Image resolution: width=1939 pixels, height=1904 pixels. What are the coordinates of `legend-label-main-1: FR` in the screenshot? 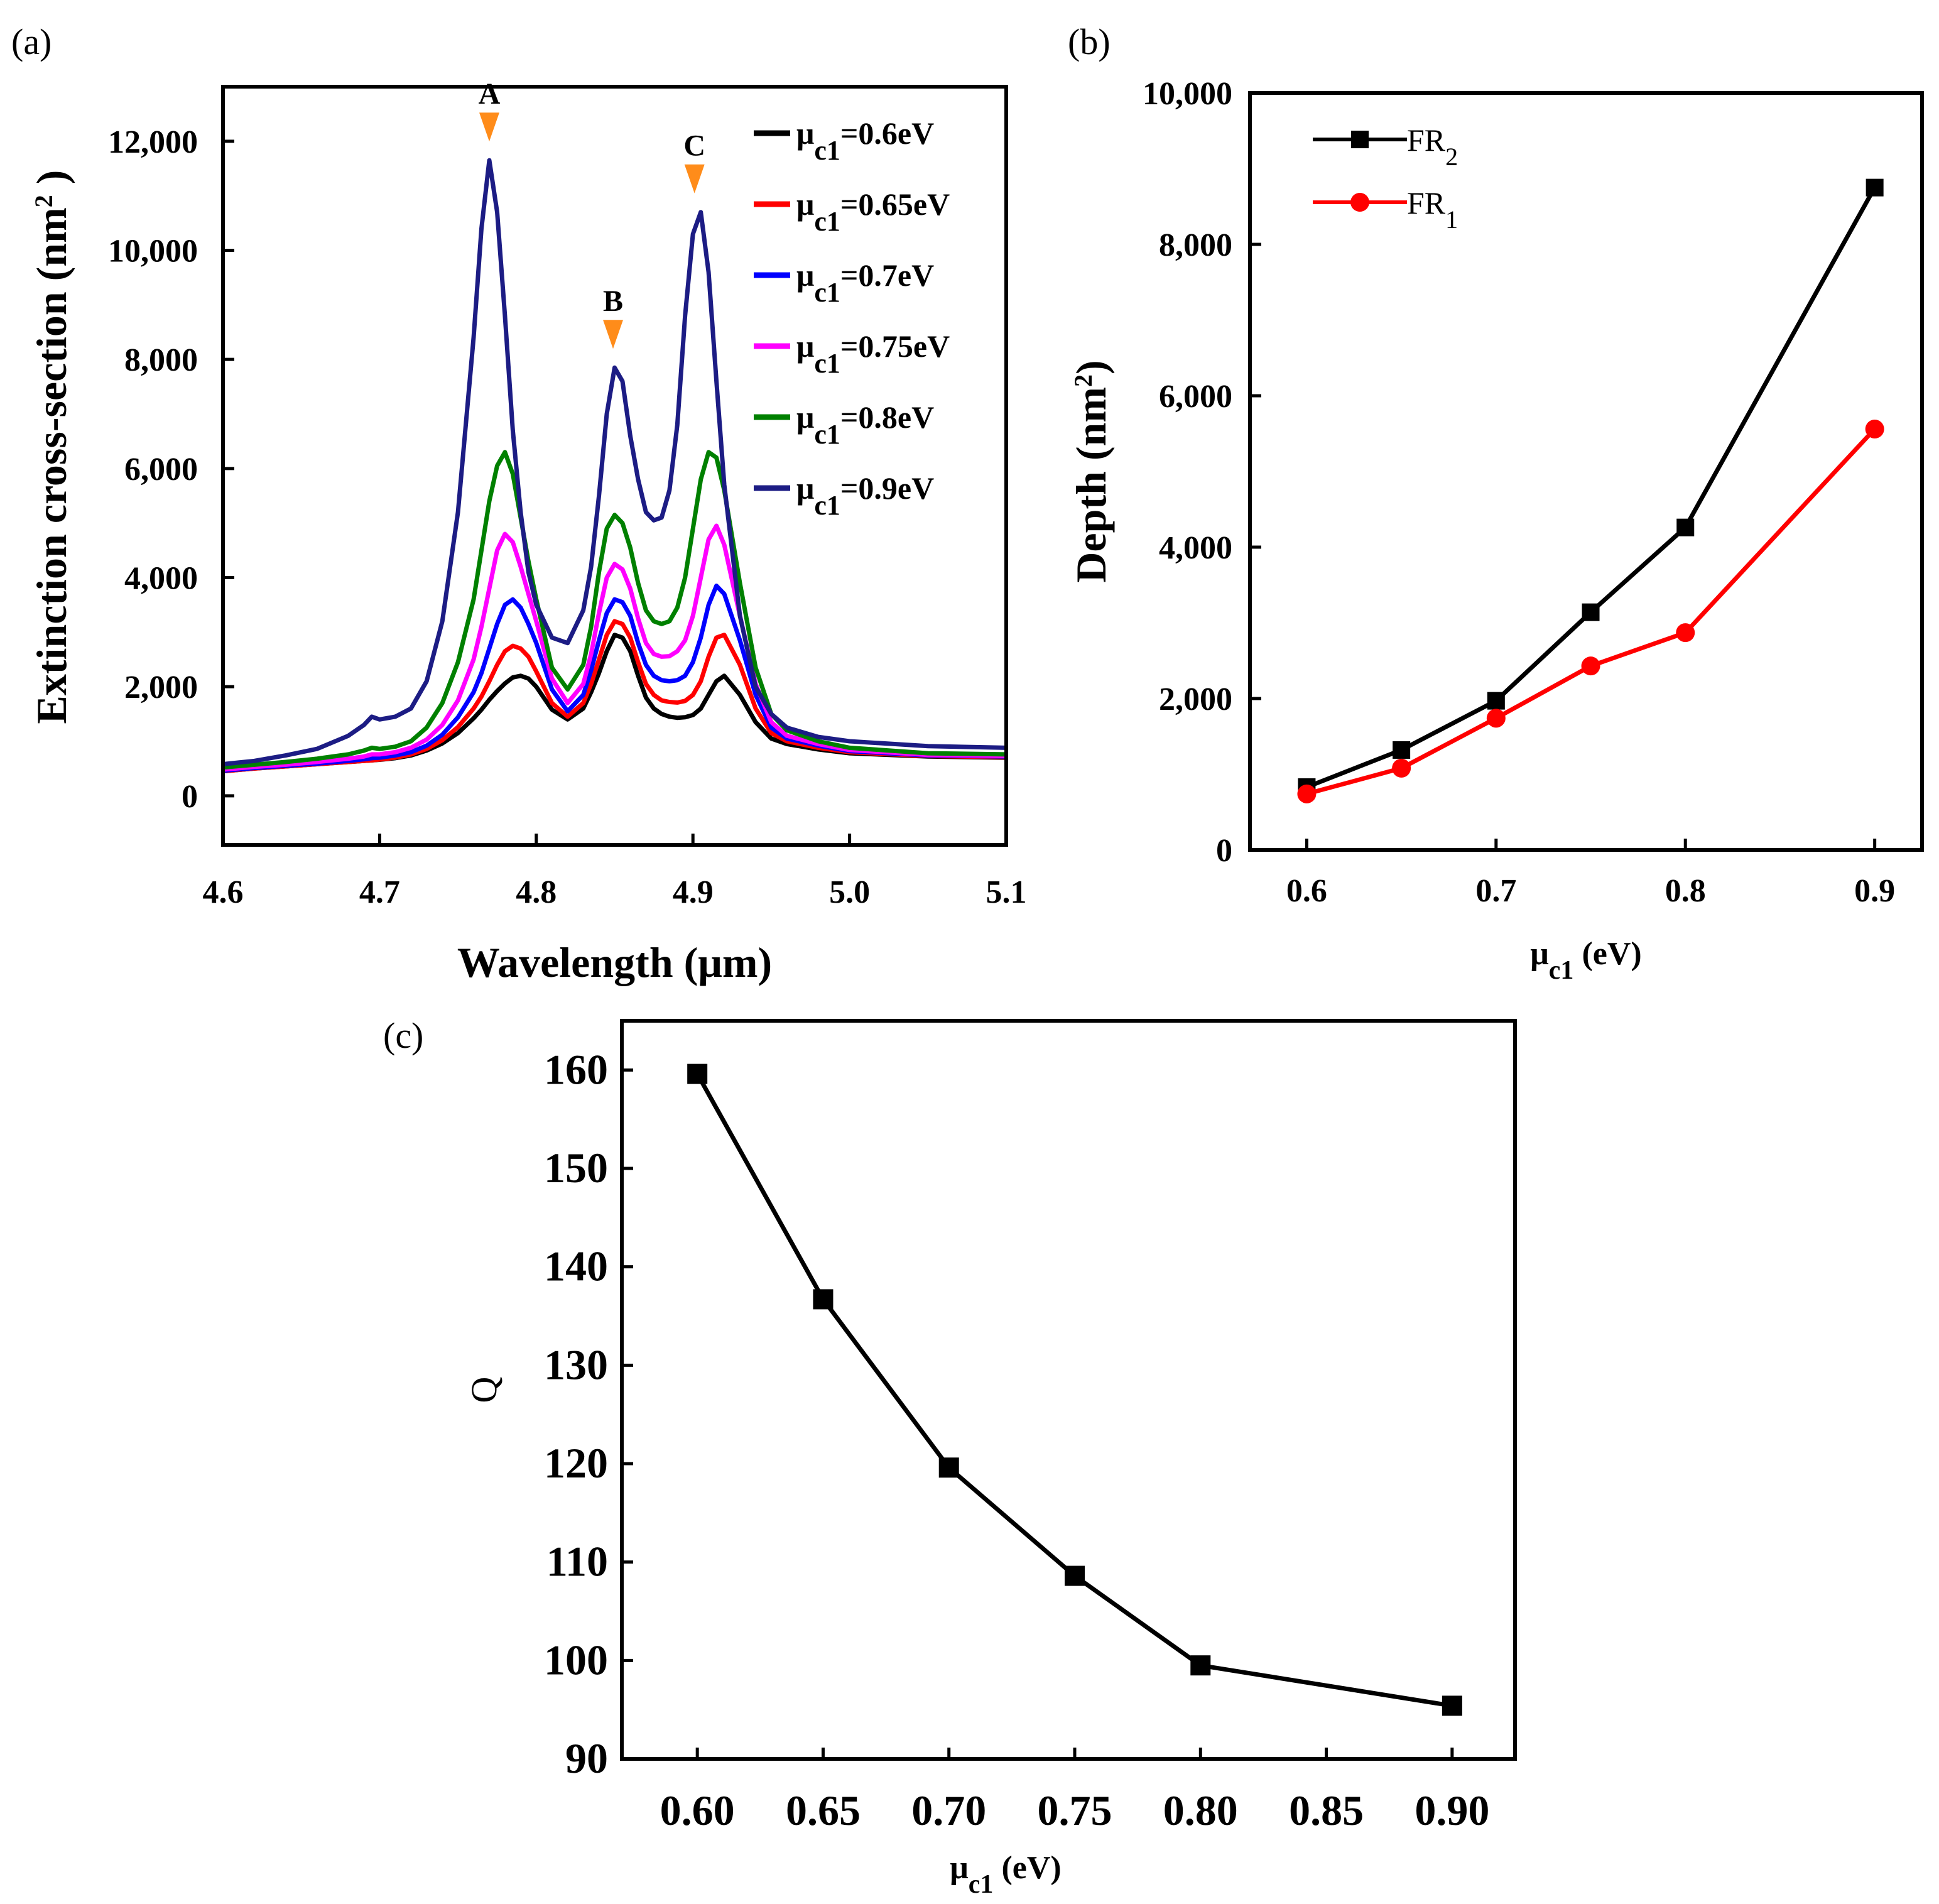 It's located at (1426, 202).